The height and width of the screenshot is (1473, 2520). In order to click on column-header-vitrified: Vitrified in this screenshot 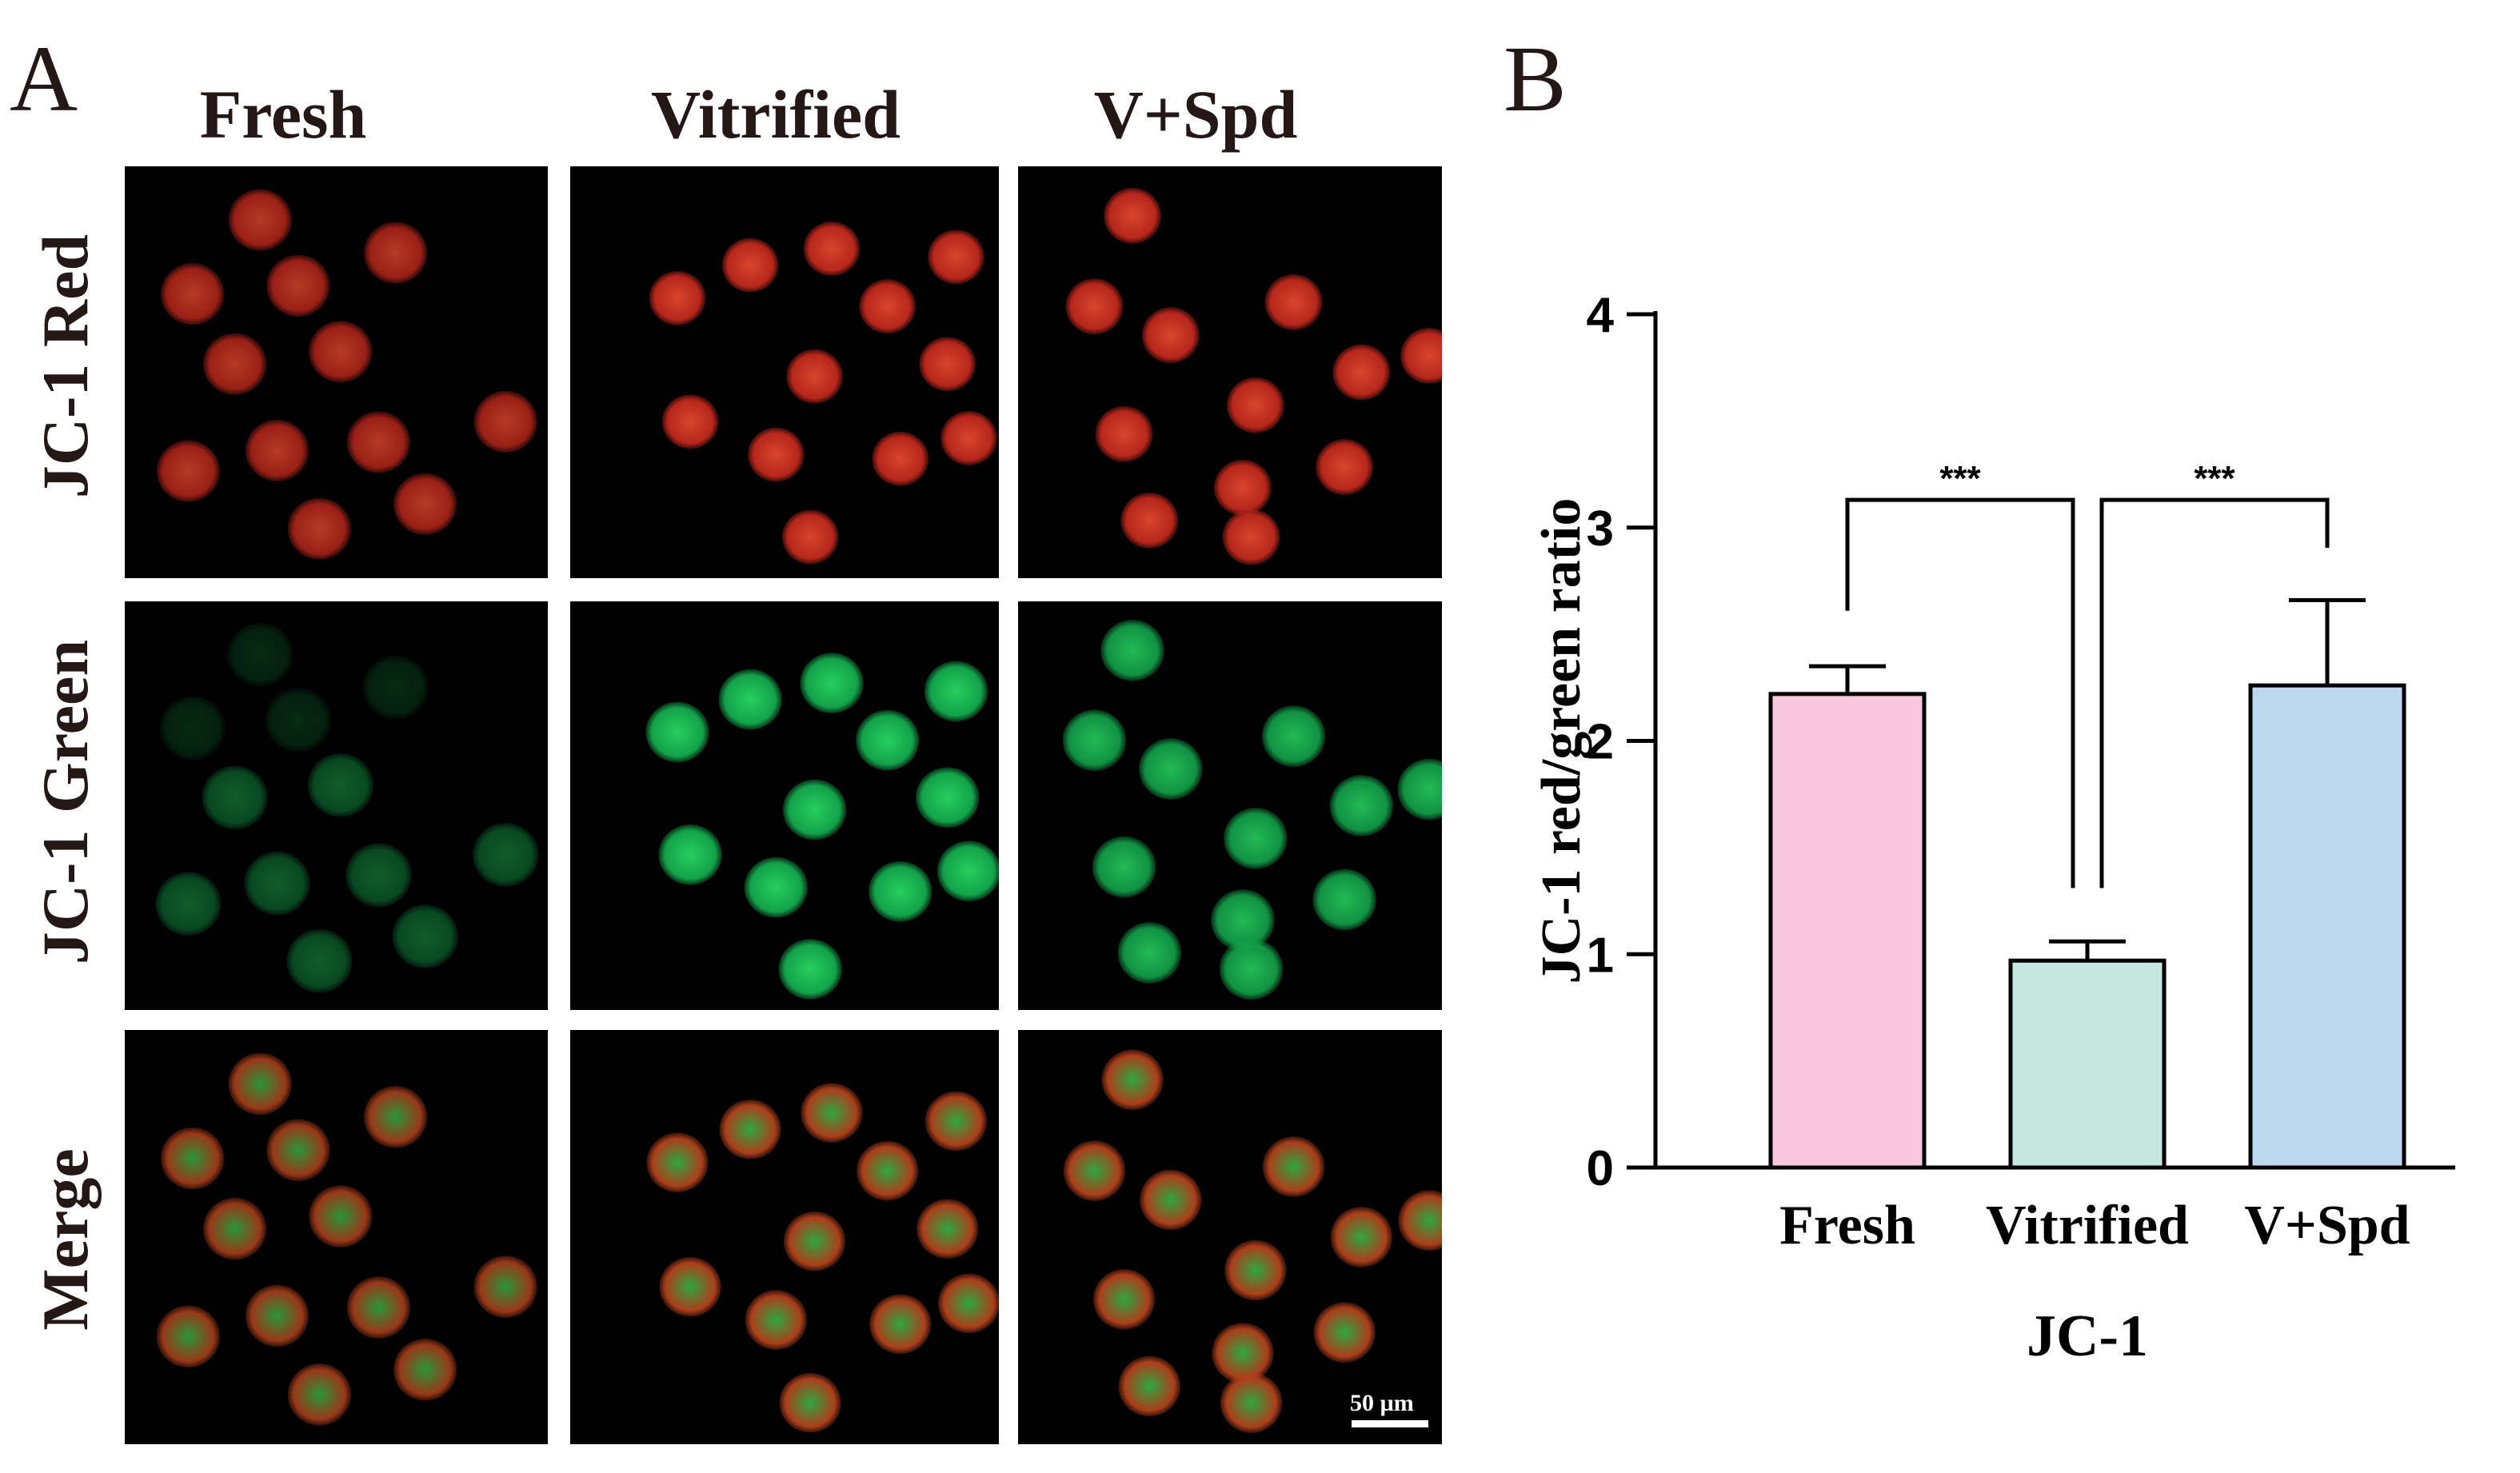, I will do `click(775, 115)`.